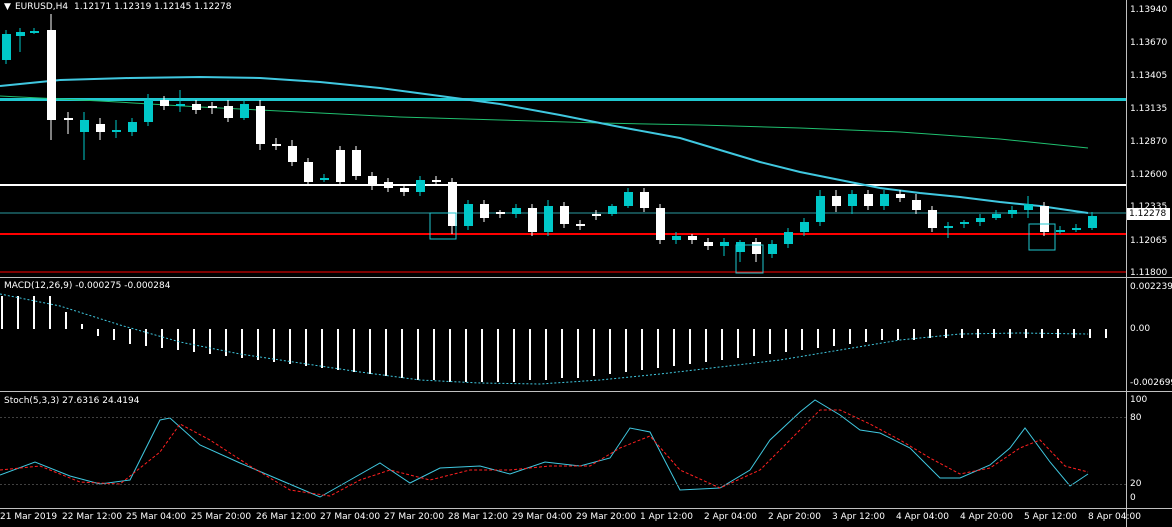 This screenshot has width=1172, height=527. I want to click on price-axis-label: 1.13405, so click(1149, 76).